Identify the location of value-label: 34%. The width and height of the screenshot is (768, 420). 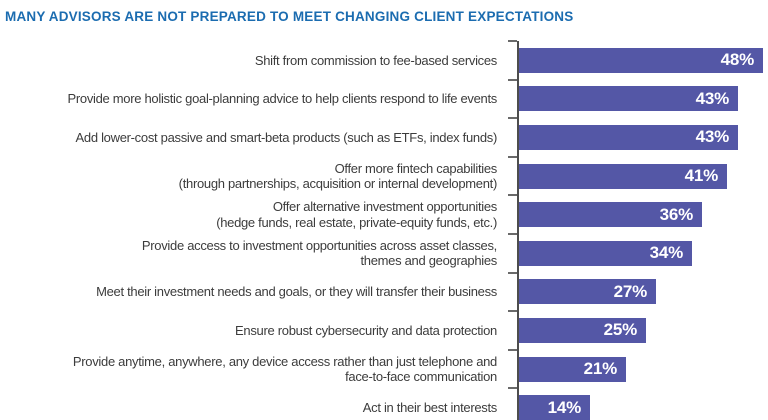
(666, 253).